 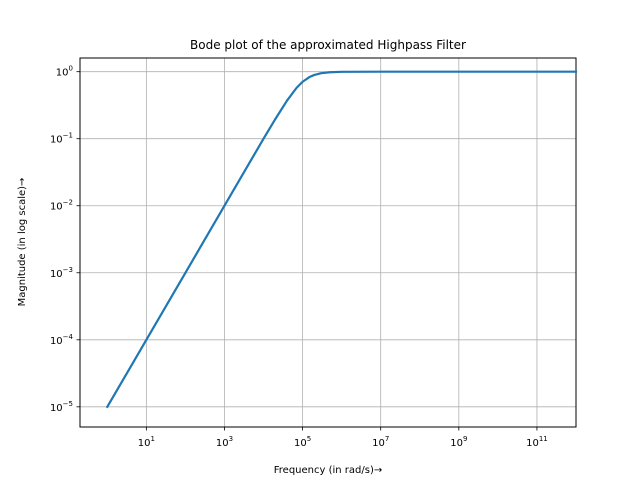 I want to click on x-tick-label: 10¹¹, so click(x=537, y=442).